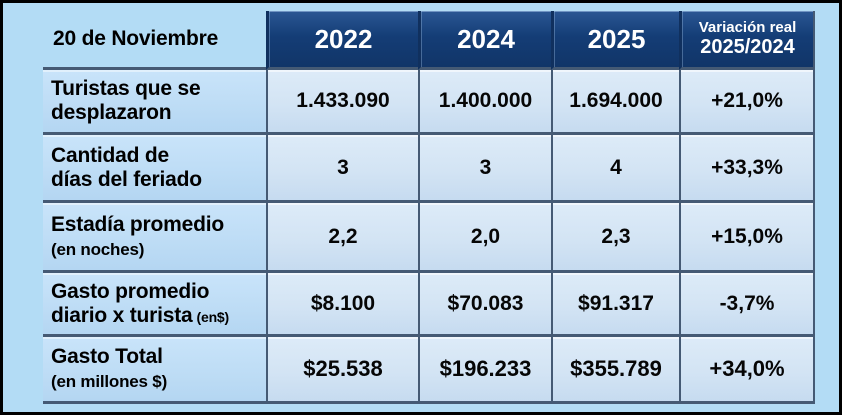  What do you see at coordinates (213, 316) in the screenshot?
I see `row-label-sub: (en$)` at bounding box center [213, 316].